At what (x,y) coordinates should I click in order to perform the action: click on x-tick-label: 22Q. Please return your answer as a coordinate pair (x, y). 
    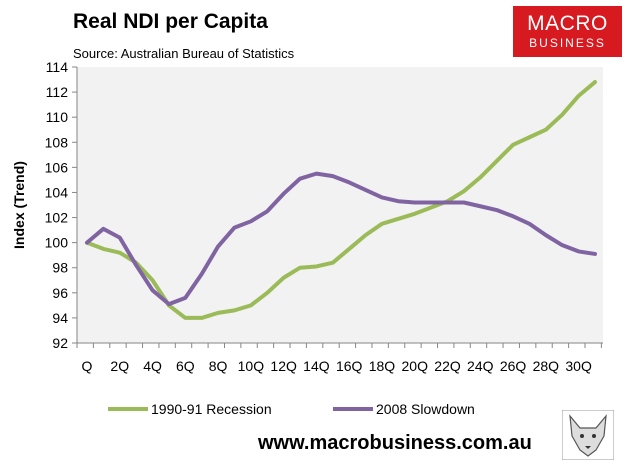
    Looking at the image, I should click on (447, 366).